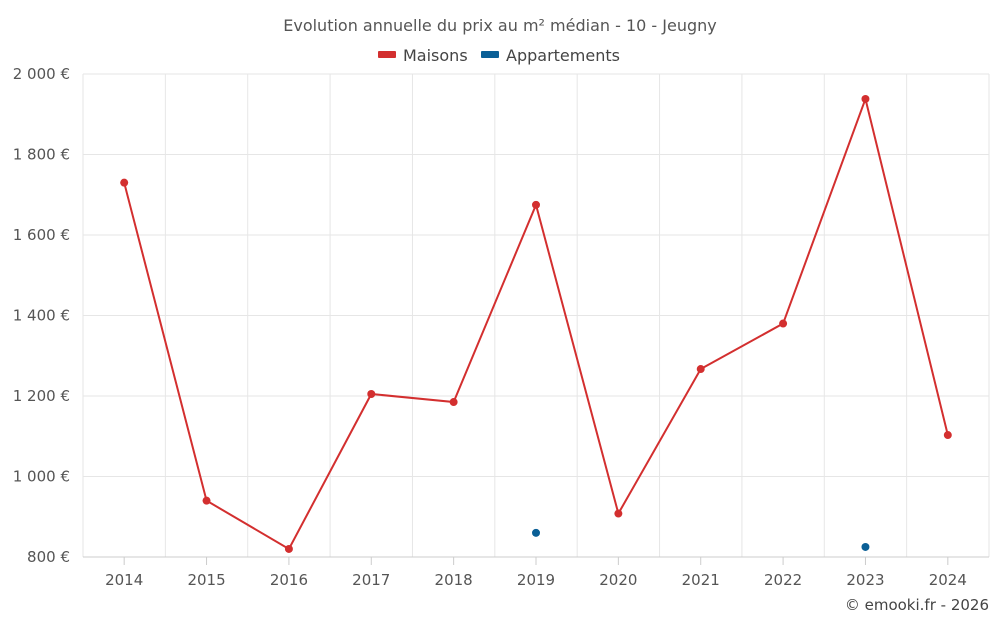  Describe the element at coordinates (289, 580) in the screenshot. I see `x-tick-label: 2016` at that location.